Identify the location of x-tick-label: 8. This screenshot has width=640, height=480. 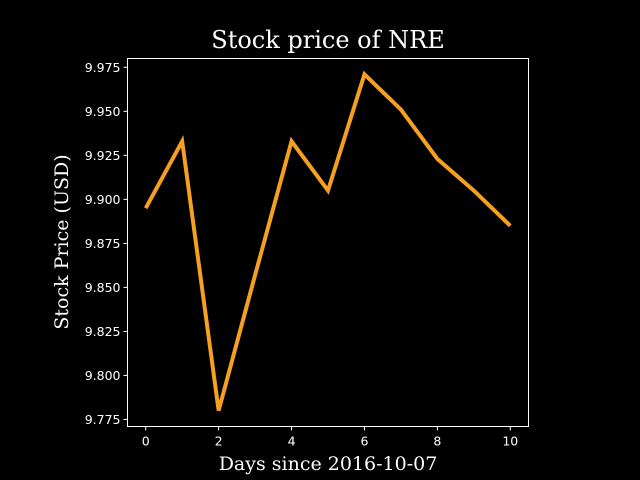
(437, 441).